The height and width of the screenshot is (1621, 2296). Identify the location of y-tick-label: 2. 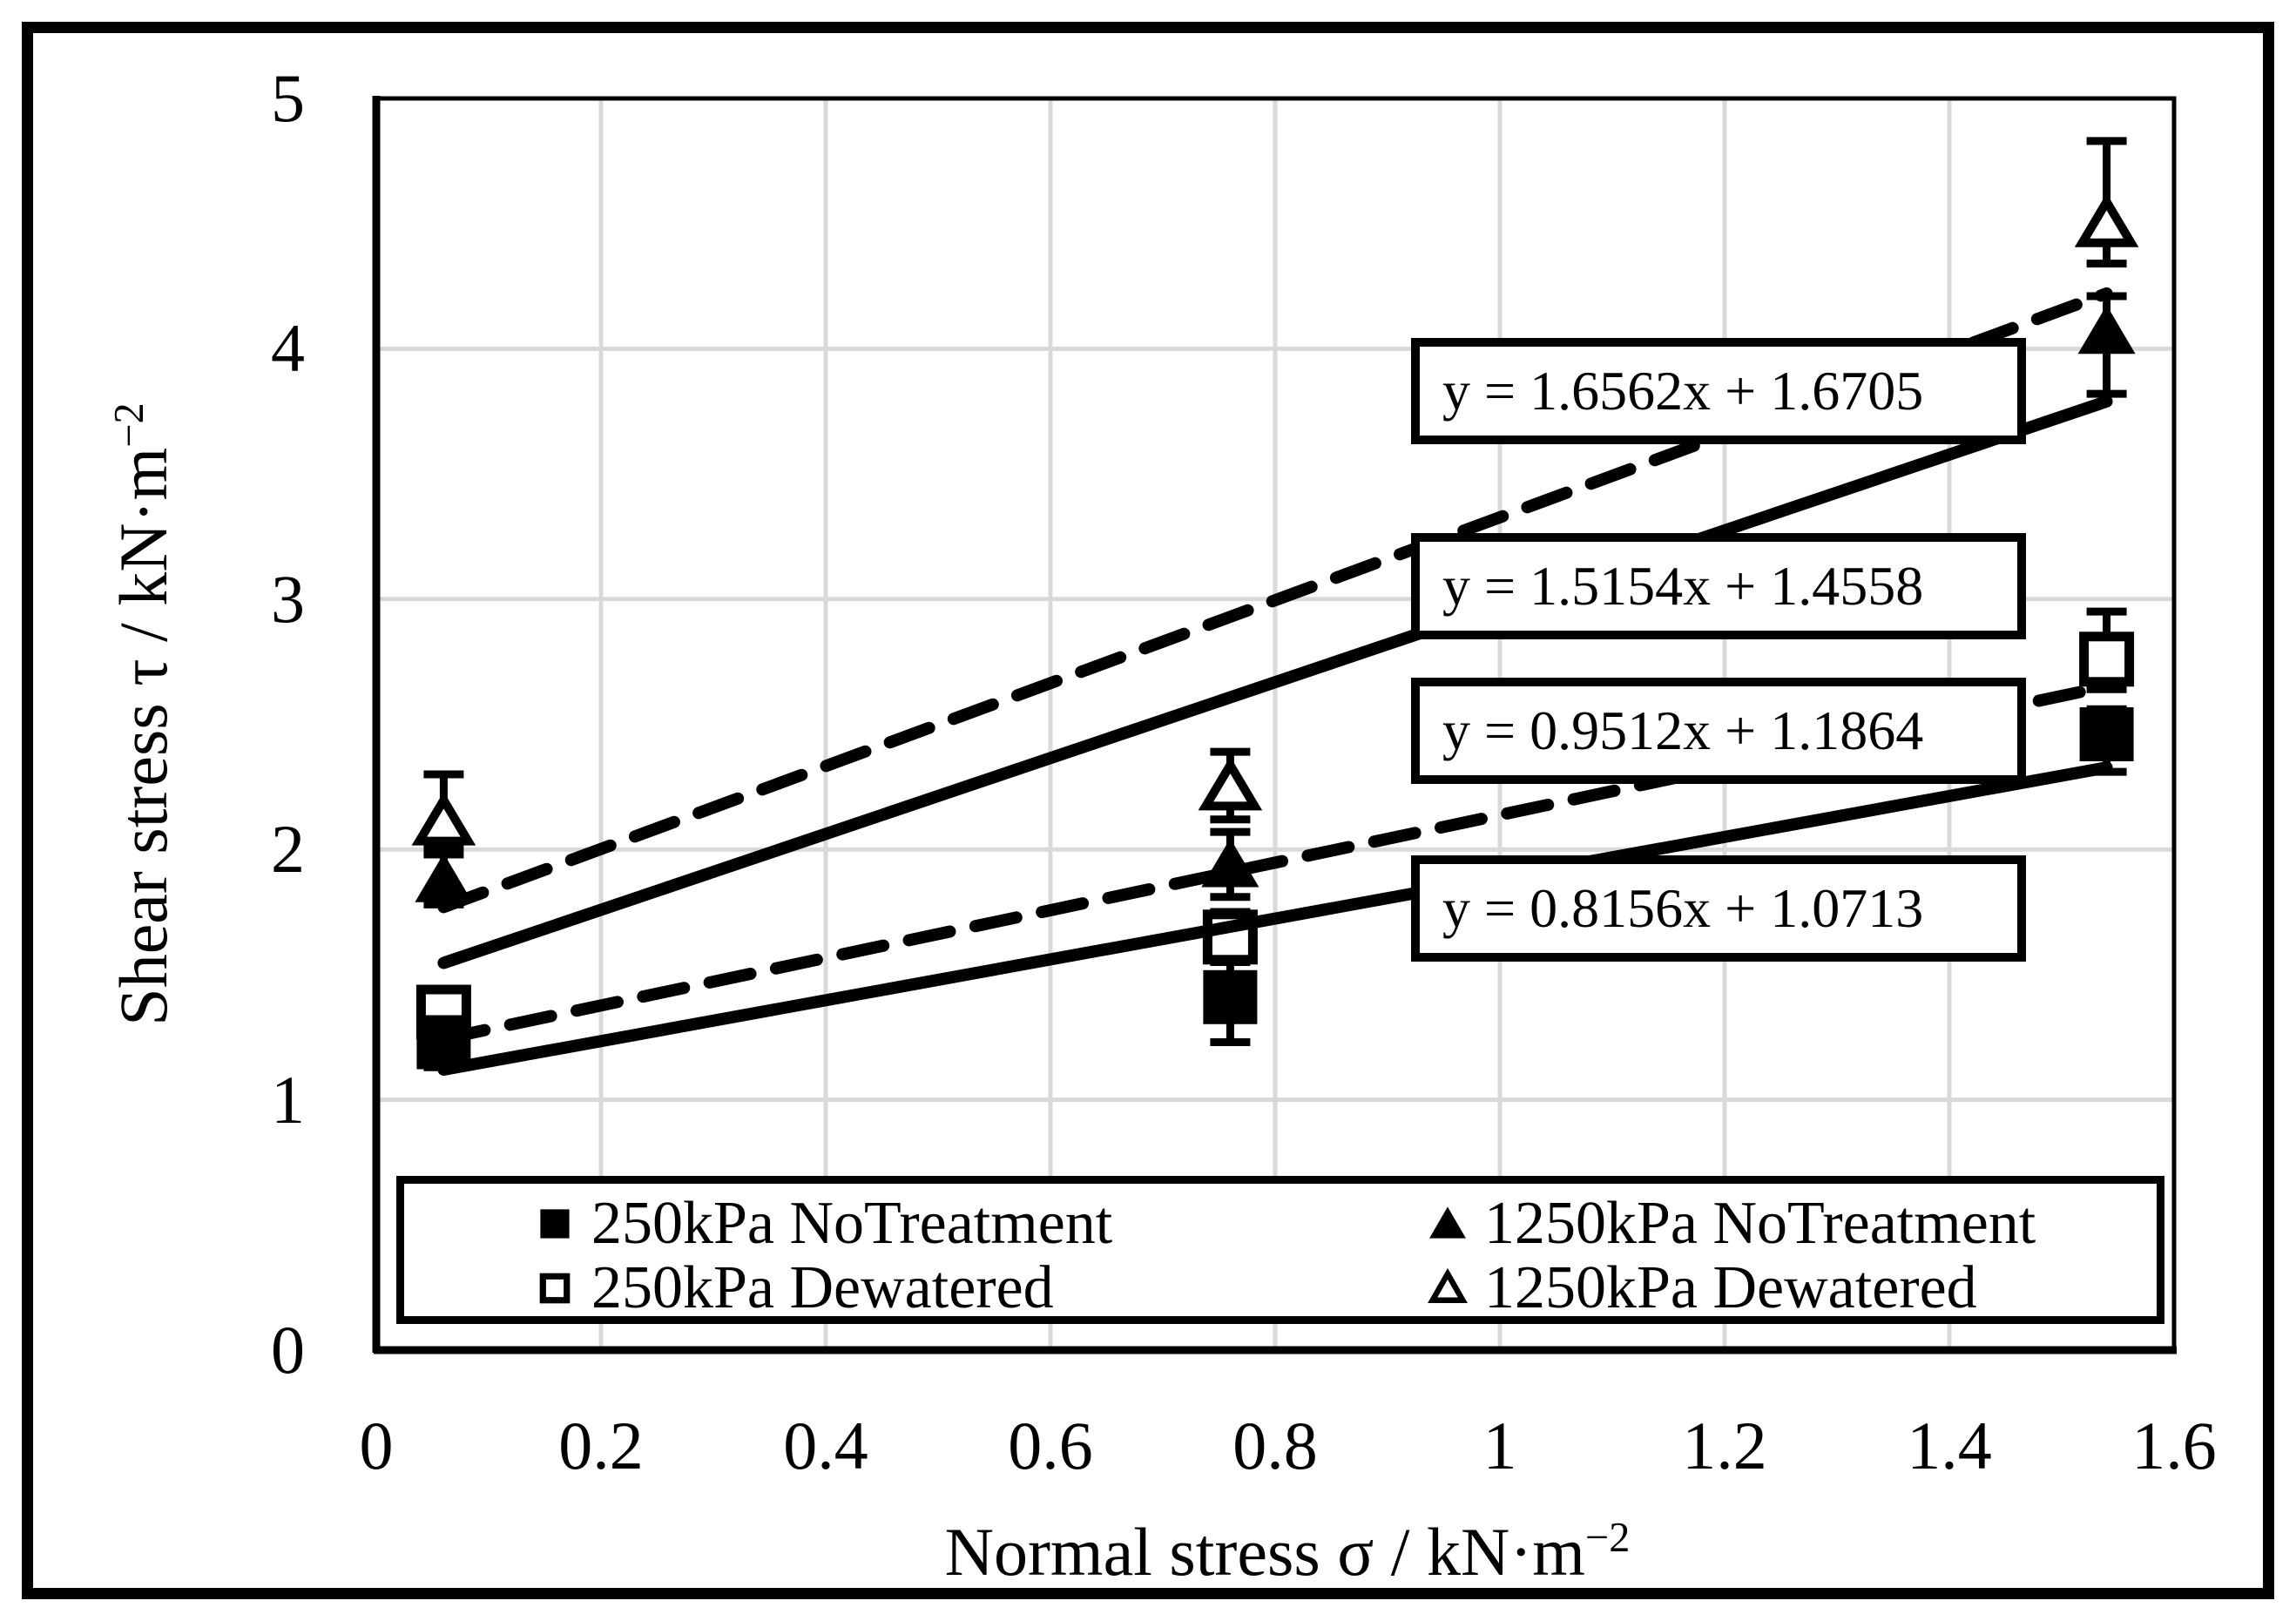
(288, 849).